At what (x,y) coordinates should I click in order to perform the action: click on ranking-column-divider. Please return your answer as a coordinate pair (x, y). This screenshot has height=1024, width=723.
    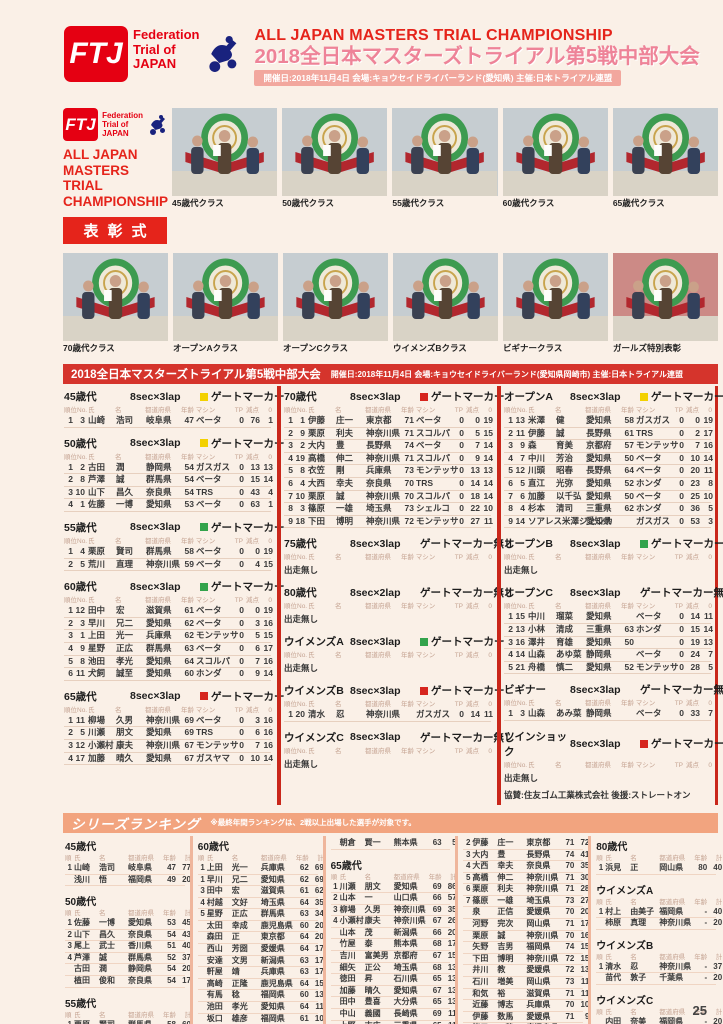
    Looking at the image, I should click on (590, 929).